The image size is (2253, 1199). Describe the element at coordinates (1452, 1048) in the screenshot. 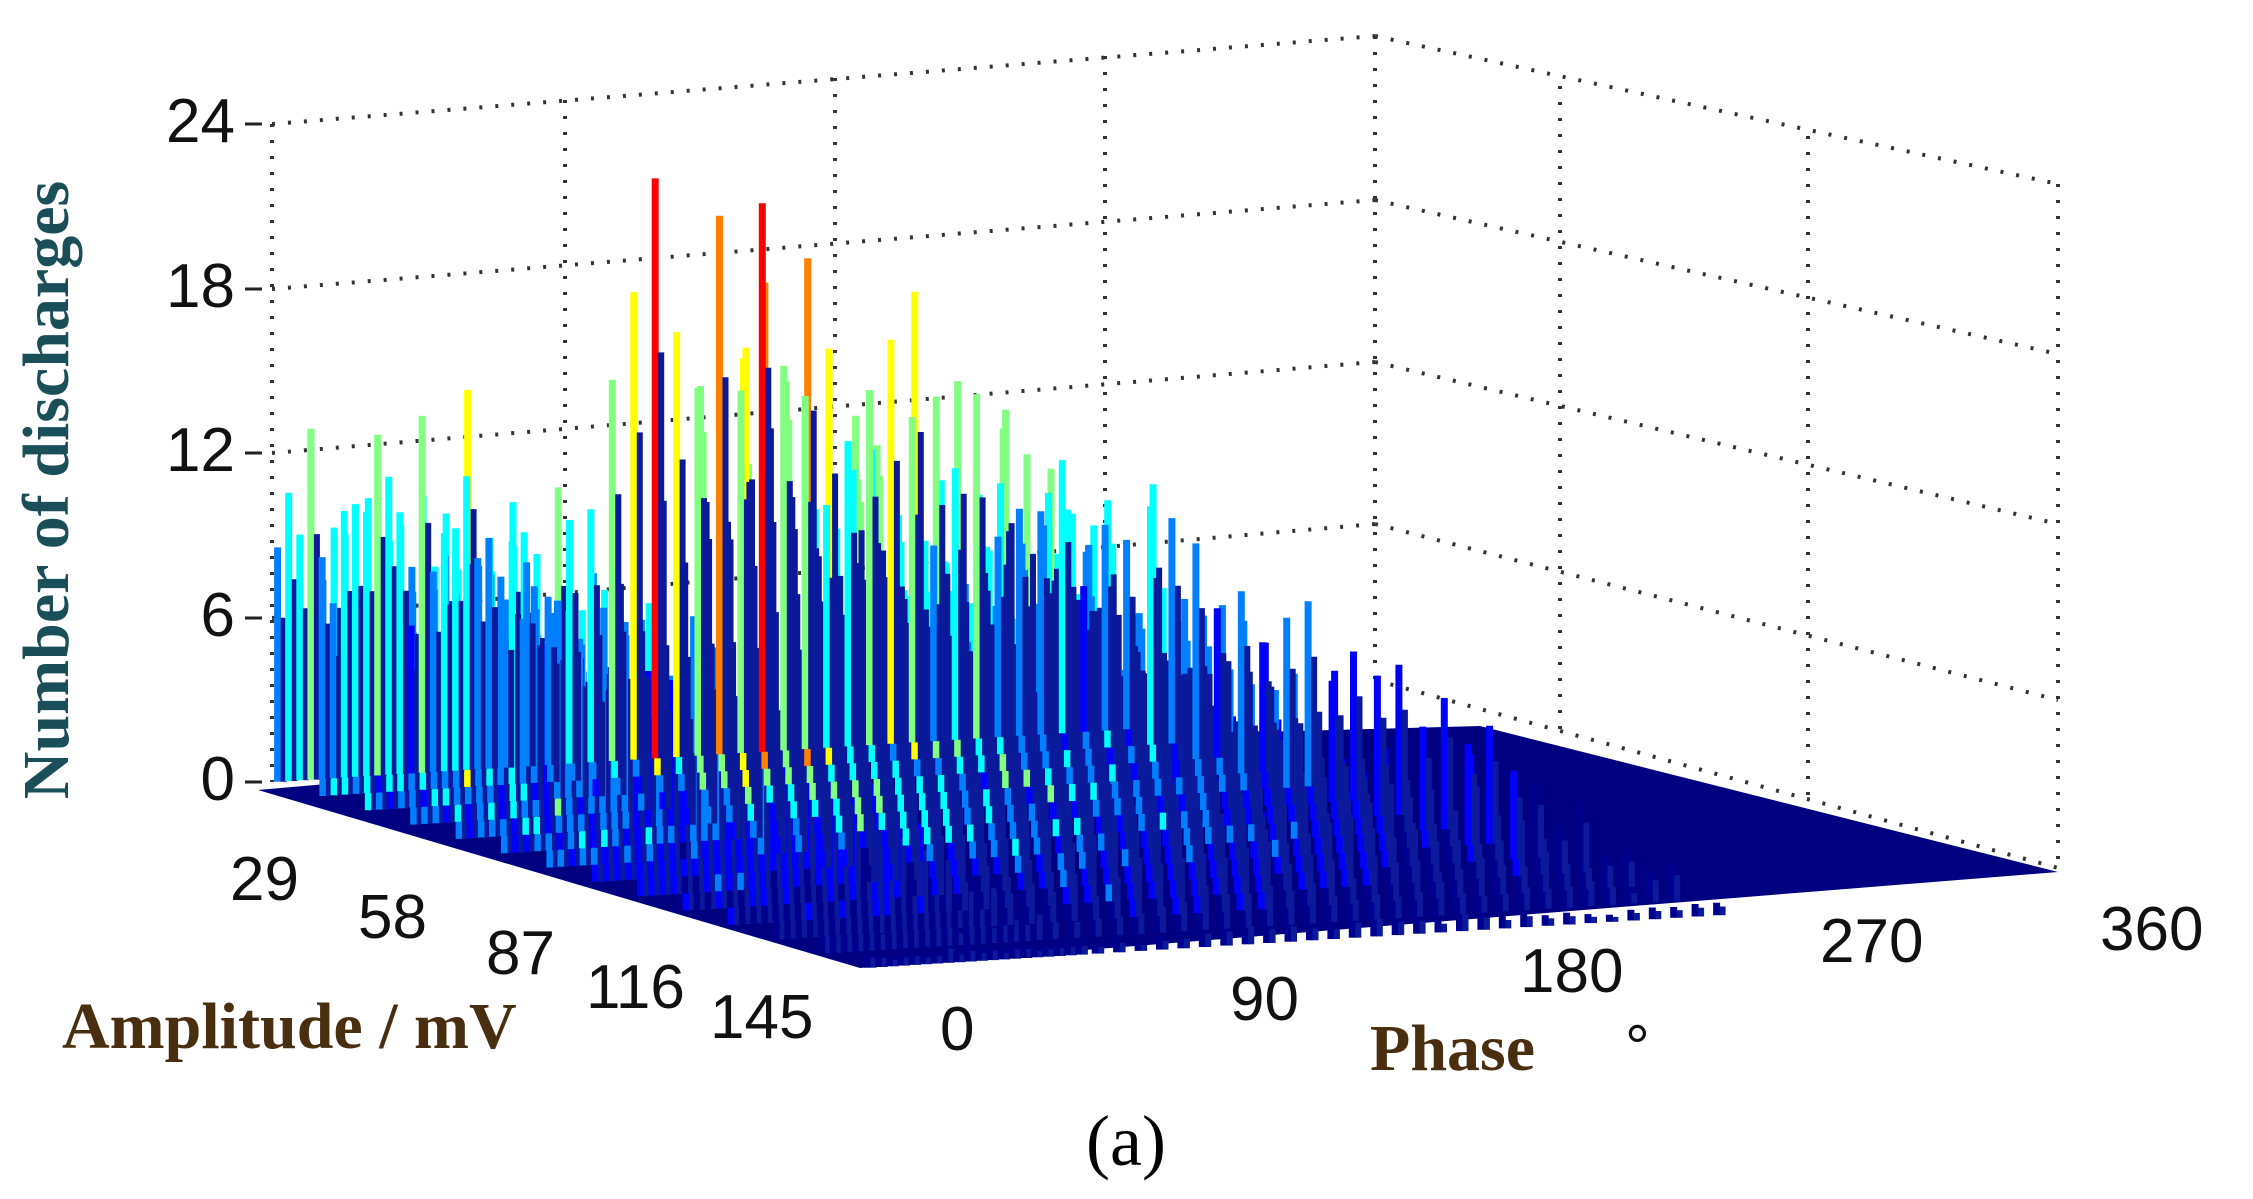

I see `x-axis-label: Phase` at that location.